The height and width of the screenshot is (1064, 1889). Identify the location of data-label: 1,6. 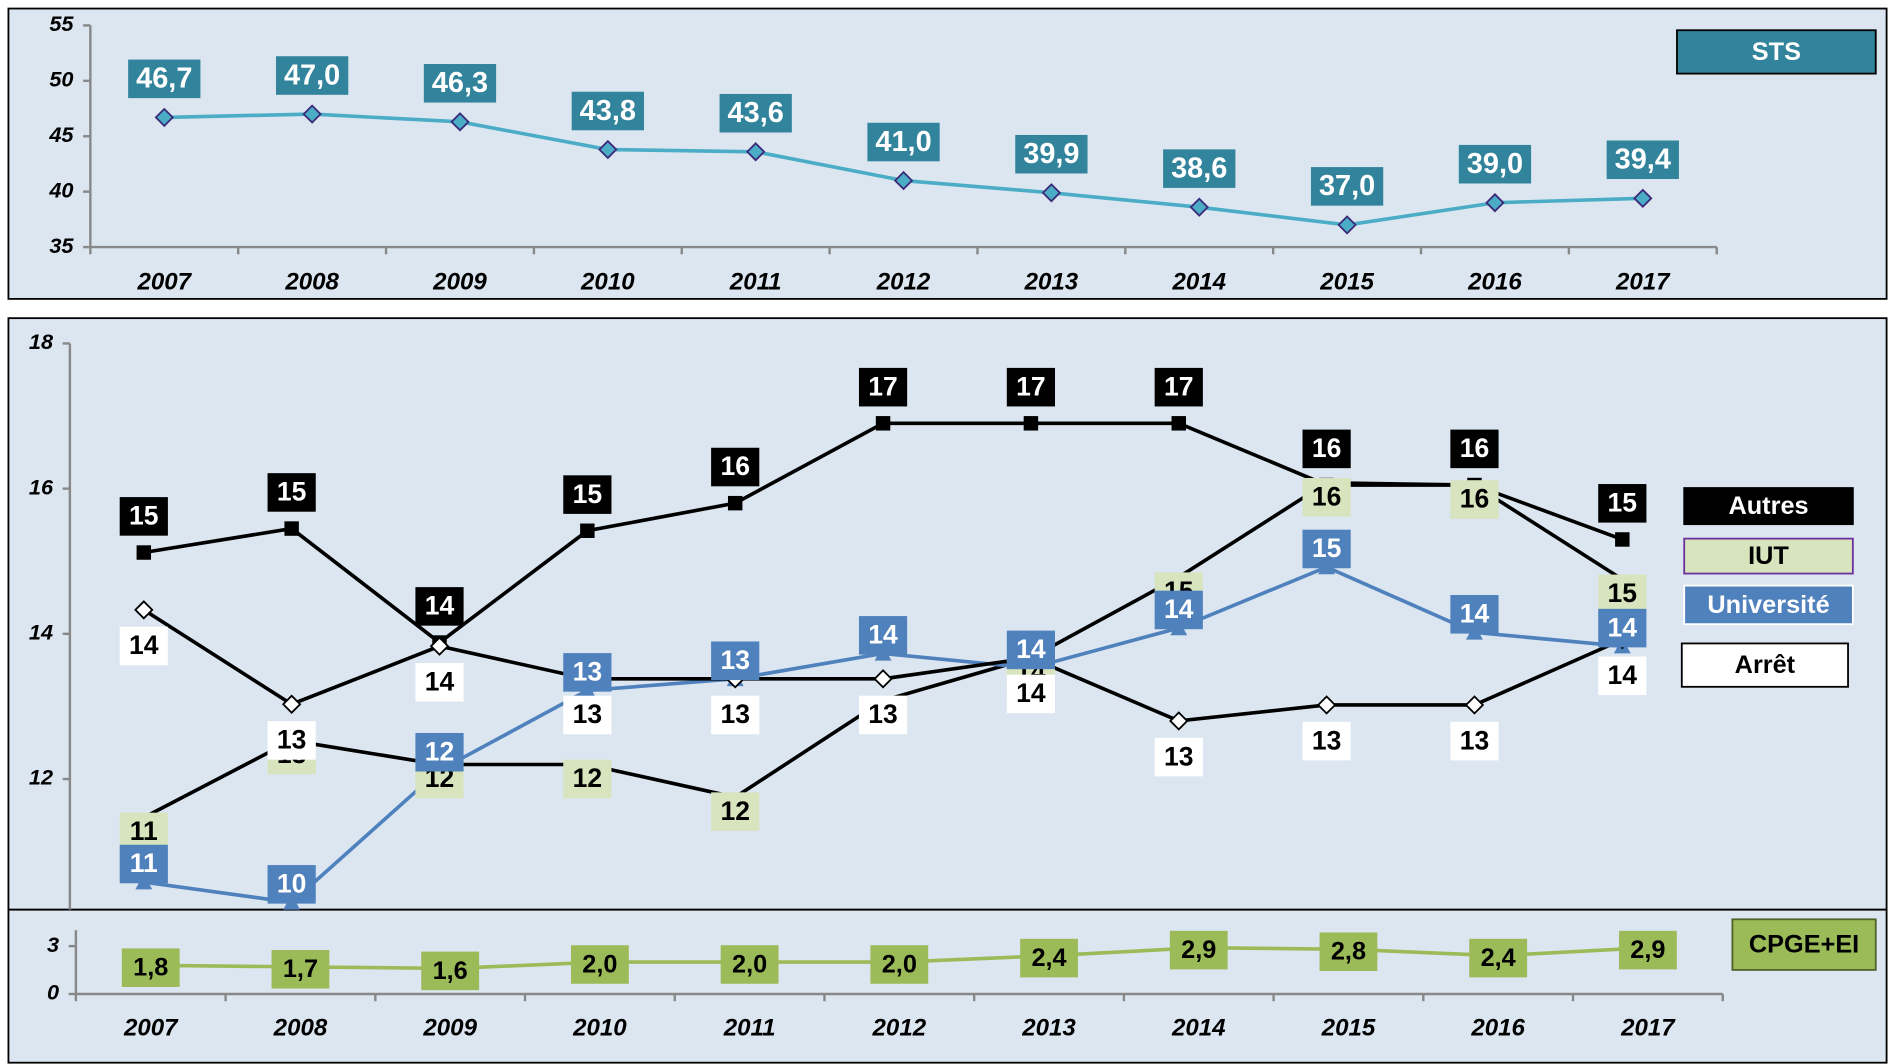
(450, 971).